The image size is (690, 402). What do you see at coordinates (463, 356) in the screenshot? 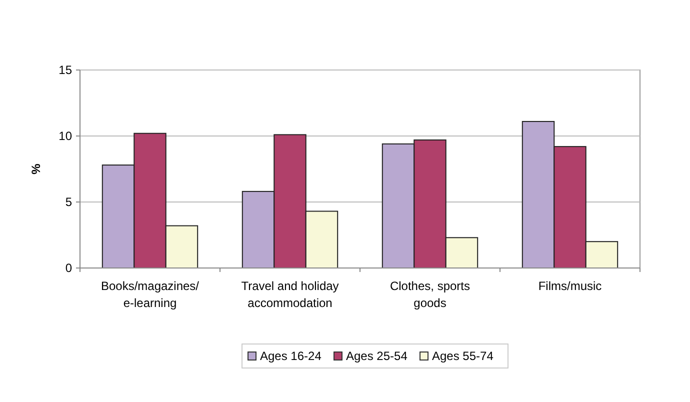
I see `legend-label: Ages 55-74` at bounding box center [463, 356].